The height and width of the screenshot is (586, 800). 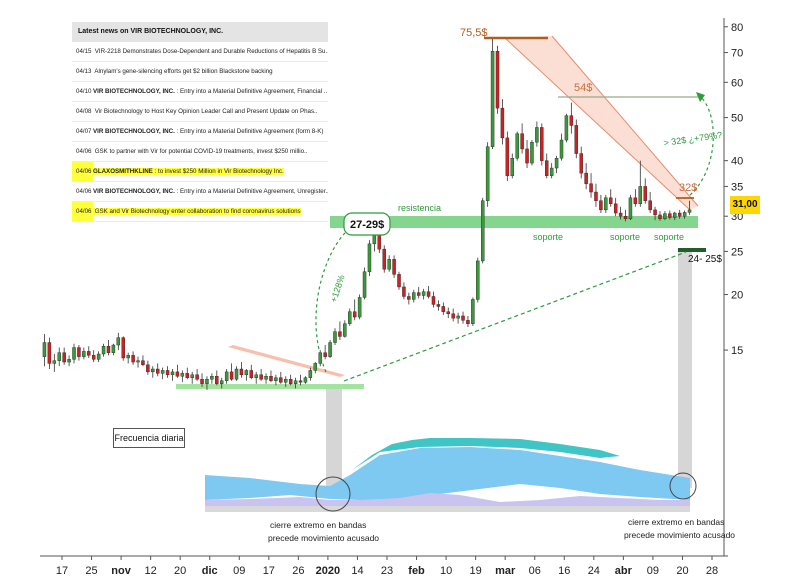 I want to click on descending-trend-line-upper, so click(x=597, y=124).